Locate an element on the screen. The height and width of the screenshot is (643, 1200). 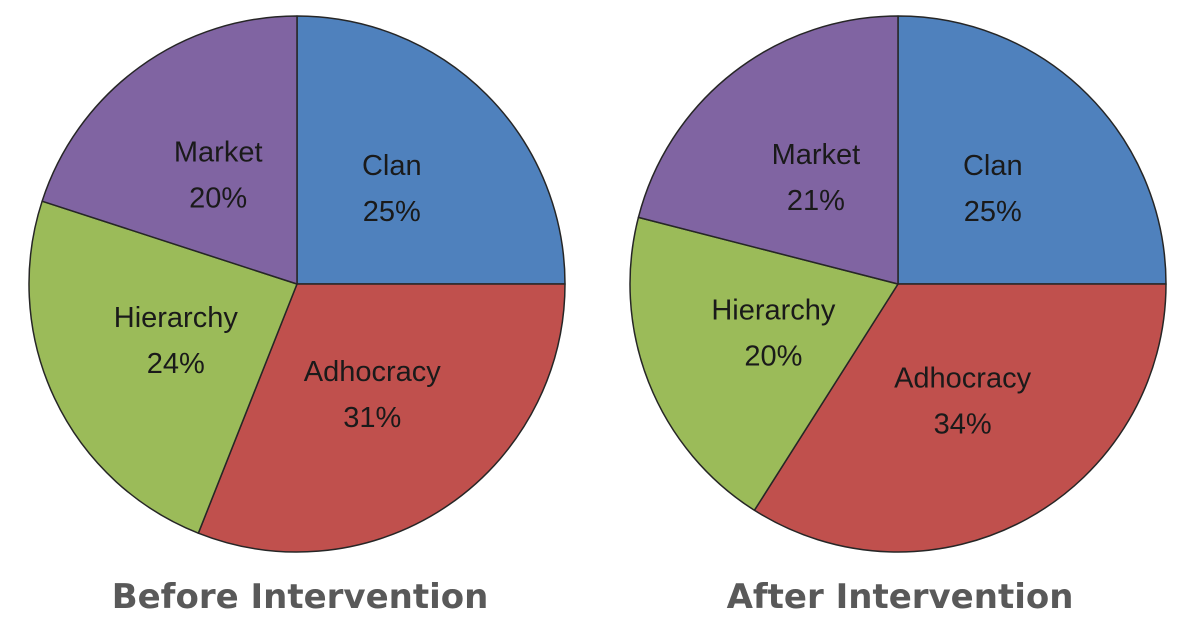
pie-slice-hierarchy-before is located at coordinates (163, 367).